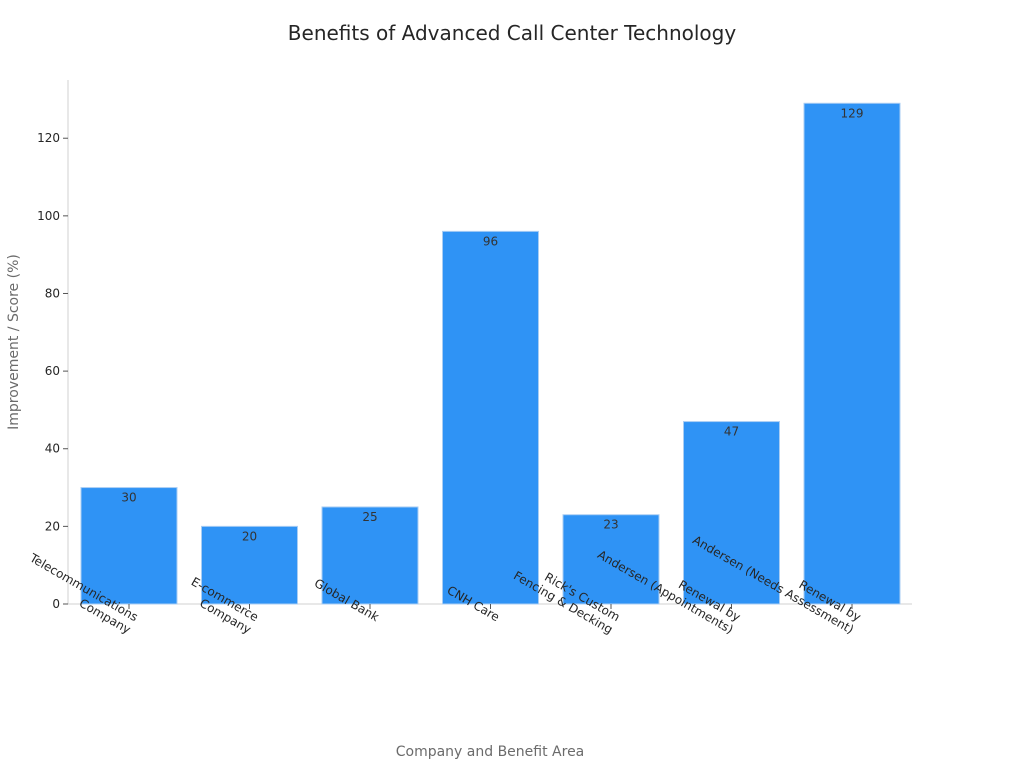 Image resolution: width=1024 pixels, height=768 pixels. I want to click on bar-data-label: 129, so click(852, 113).